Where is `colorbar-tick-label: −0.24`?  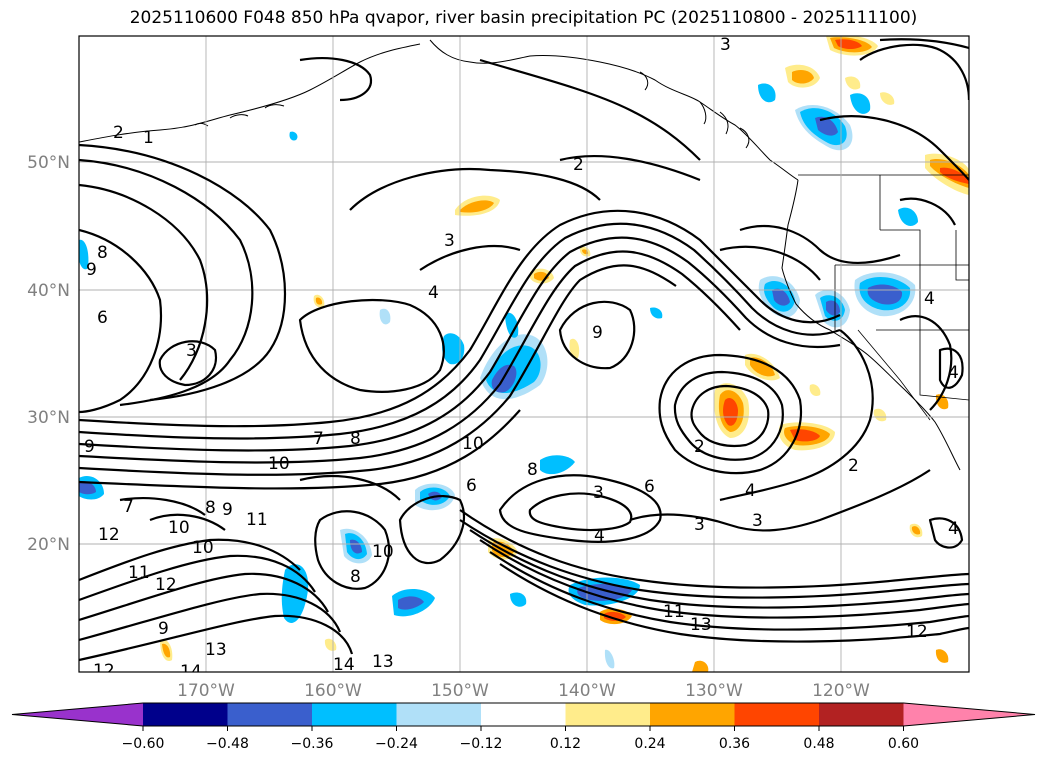 colorbar-tick-label: −0.24 is located at coordinates (396, 744).